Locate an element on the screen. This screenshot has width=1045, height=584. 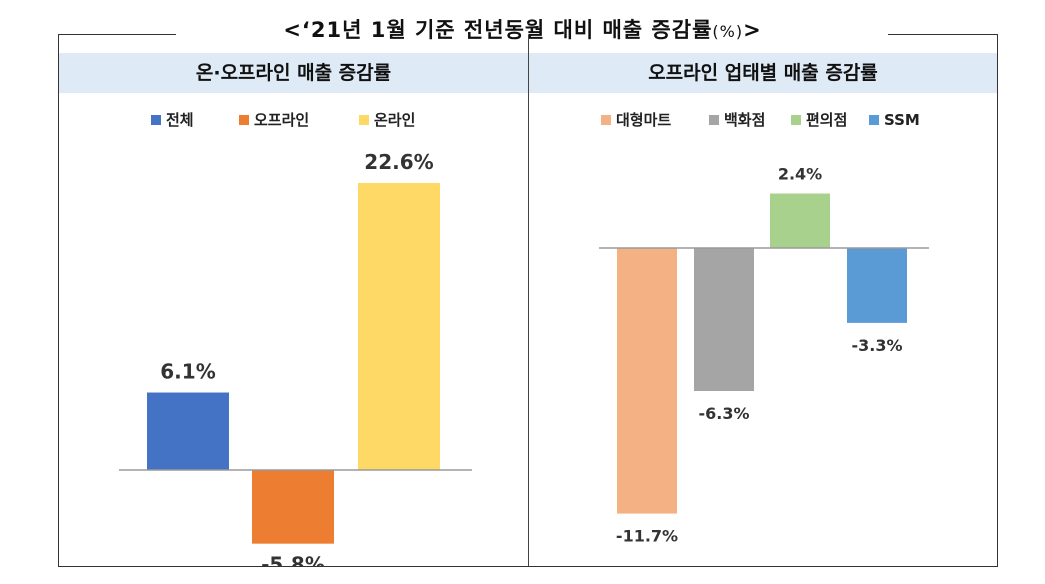
legend-label: 전체 is located at coordinates (180, 120).